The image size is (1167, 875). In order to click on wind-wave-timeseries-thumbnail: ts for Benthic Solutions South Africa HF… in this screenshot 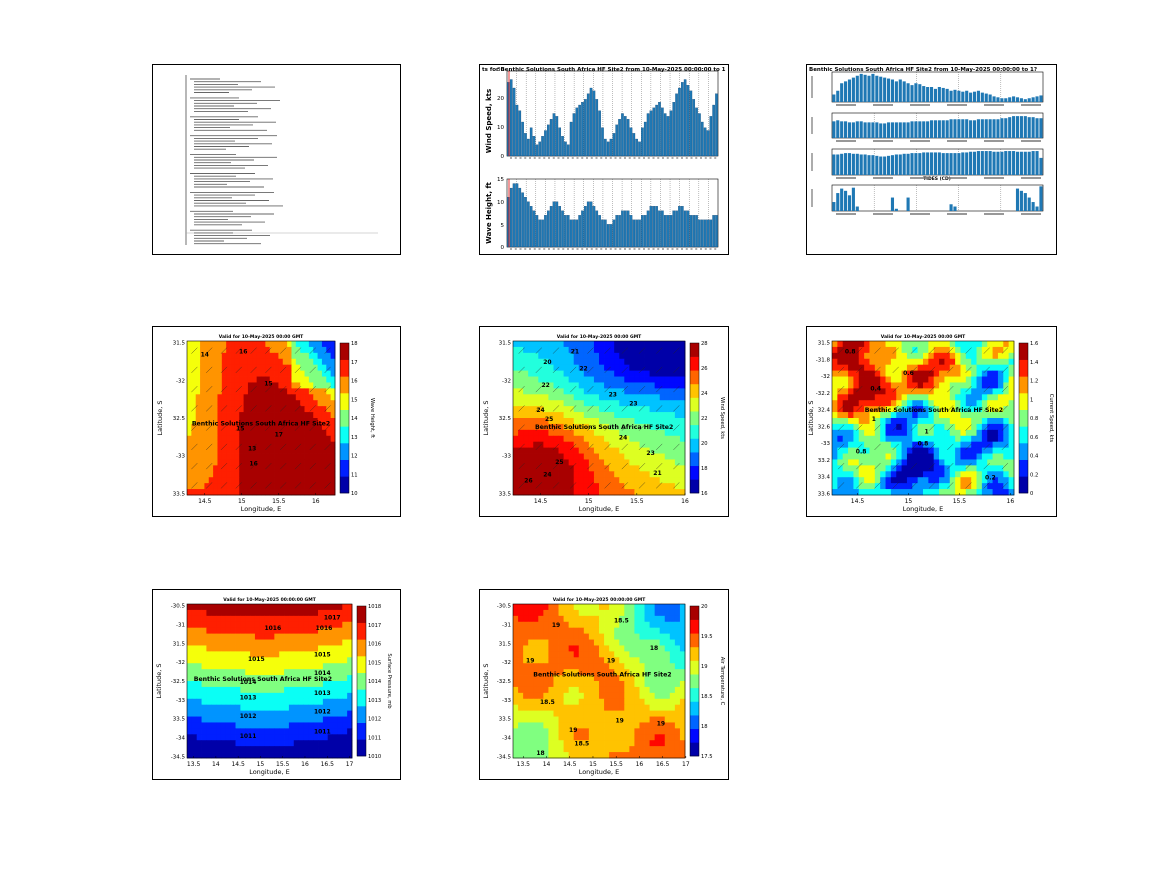, I will do `click(604, 159)`.